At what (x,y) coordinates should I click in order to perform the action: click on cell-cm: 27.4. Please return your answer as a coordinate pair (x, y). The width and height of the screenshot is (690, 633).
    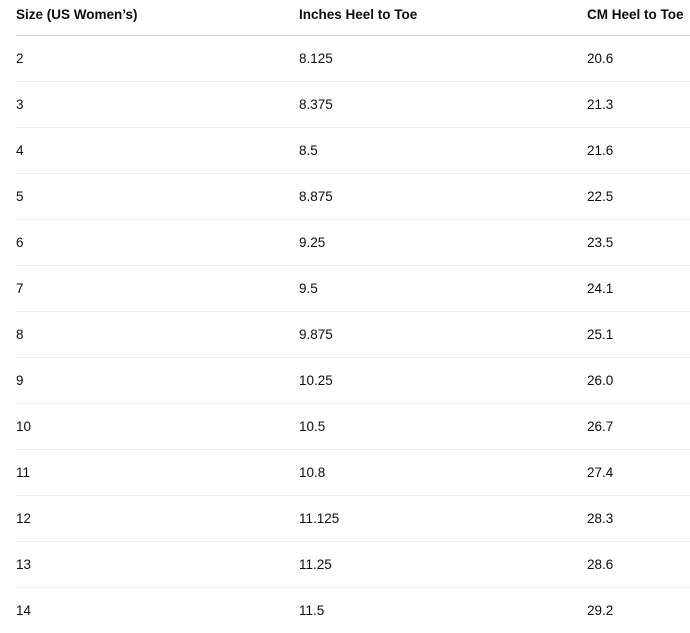
    Looking at the image, I should click on (638, 472).